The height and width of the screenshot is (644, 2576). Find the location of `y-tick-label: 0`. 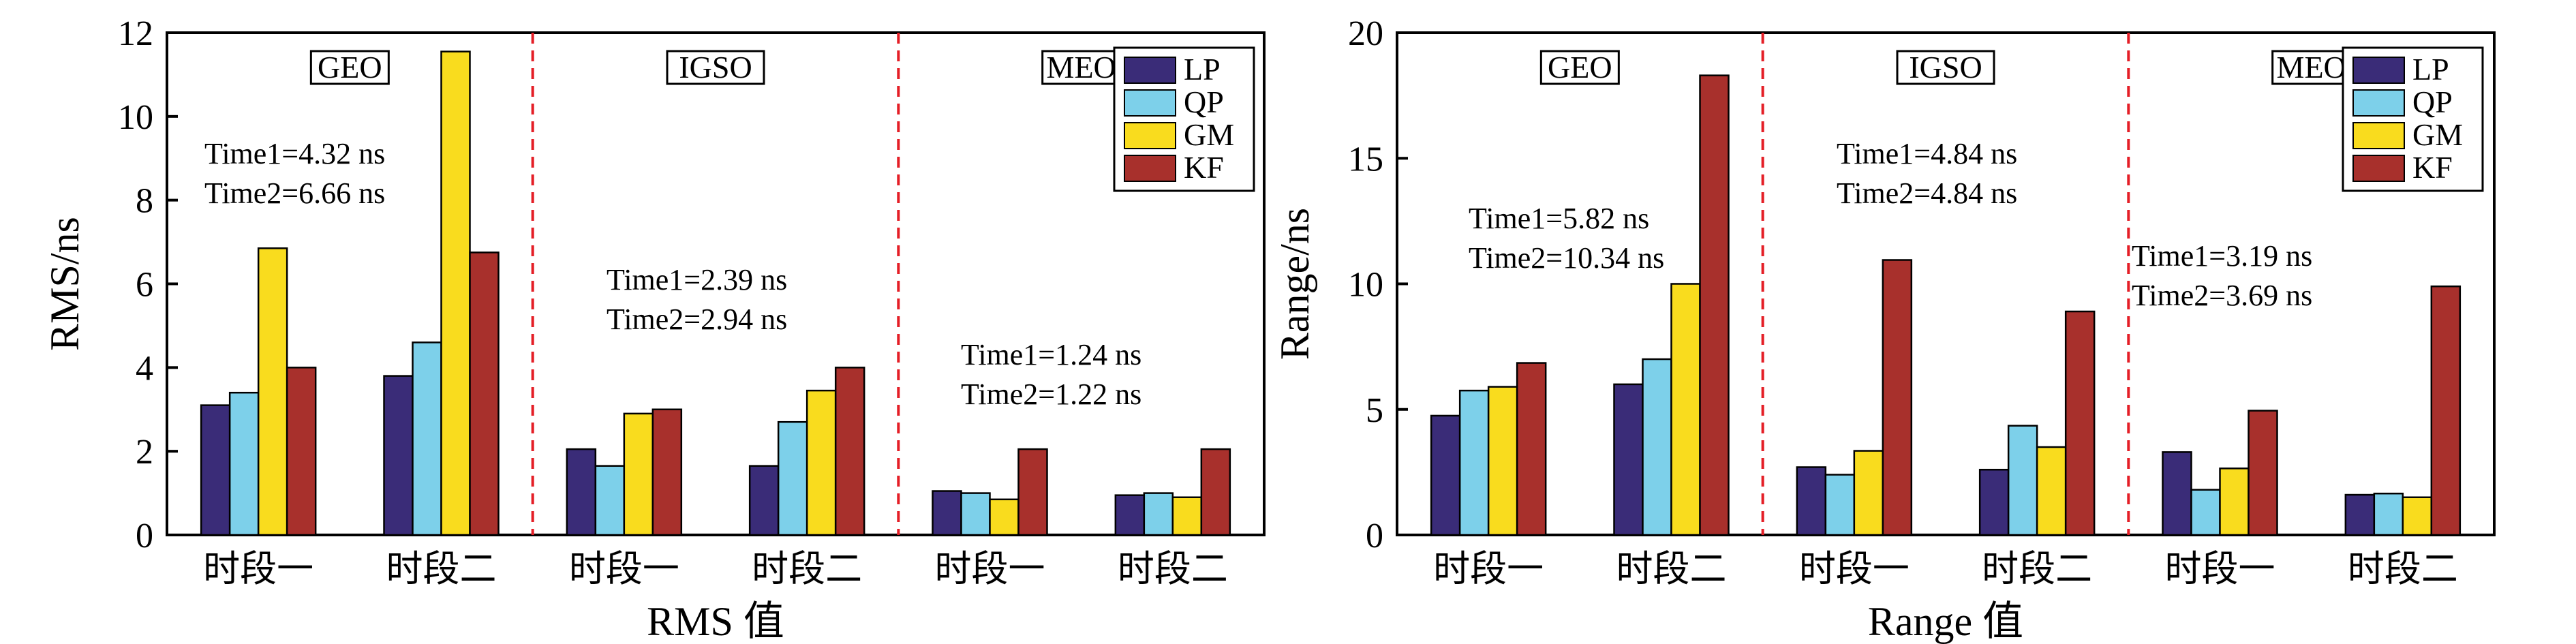

y-tick-label: 0 is located at coordinates (144, 536).